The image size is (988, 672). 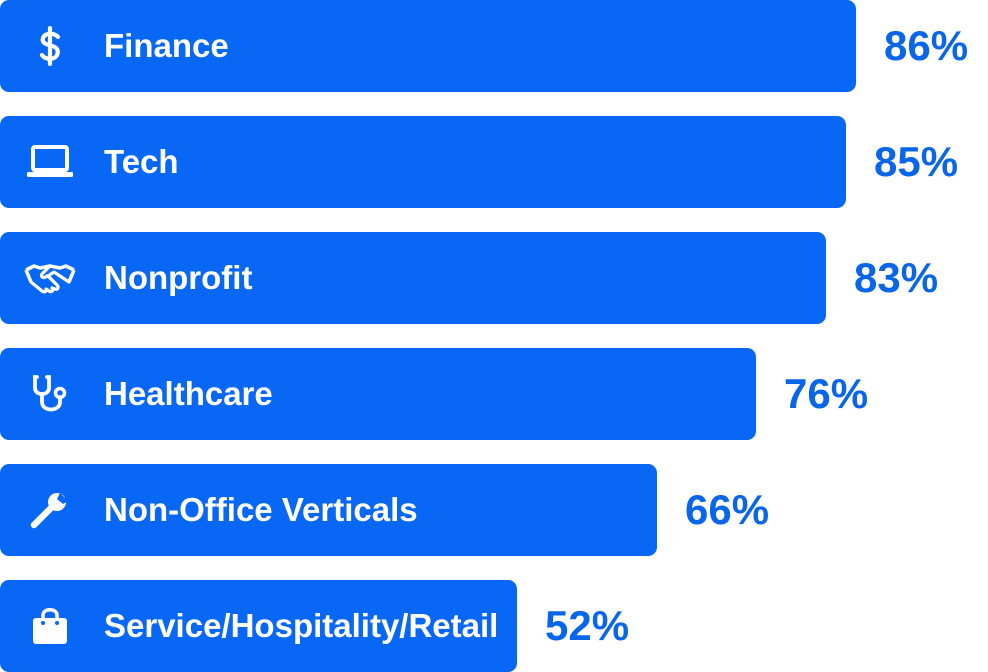 I want to click on value-label: 83%, so click(x=896, y=277).